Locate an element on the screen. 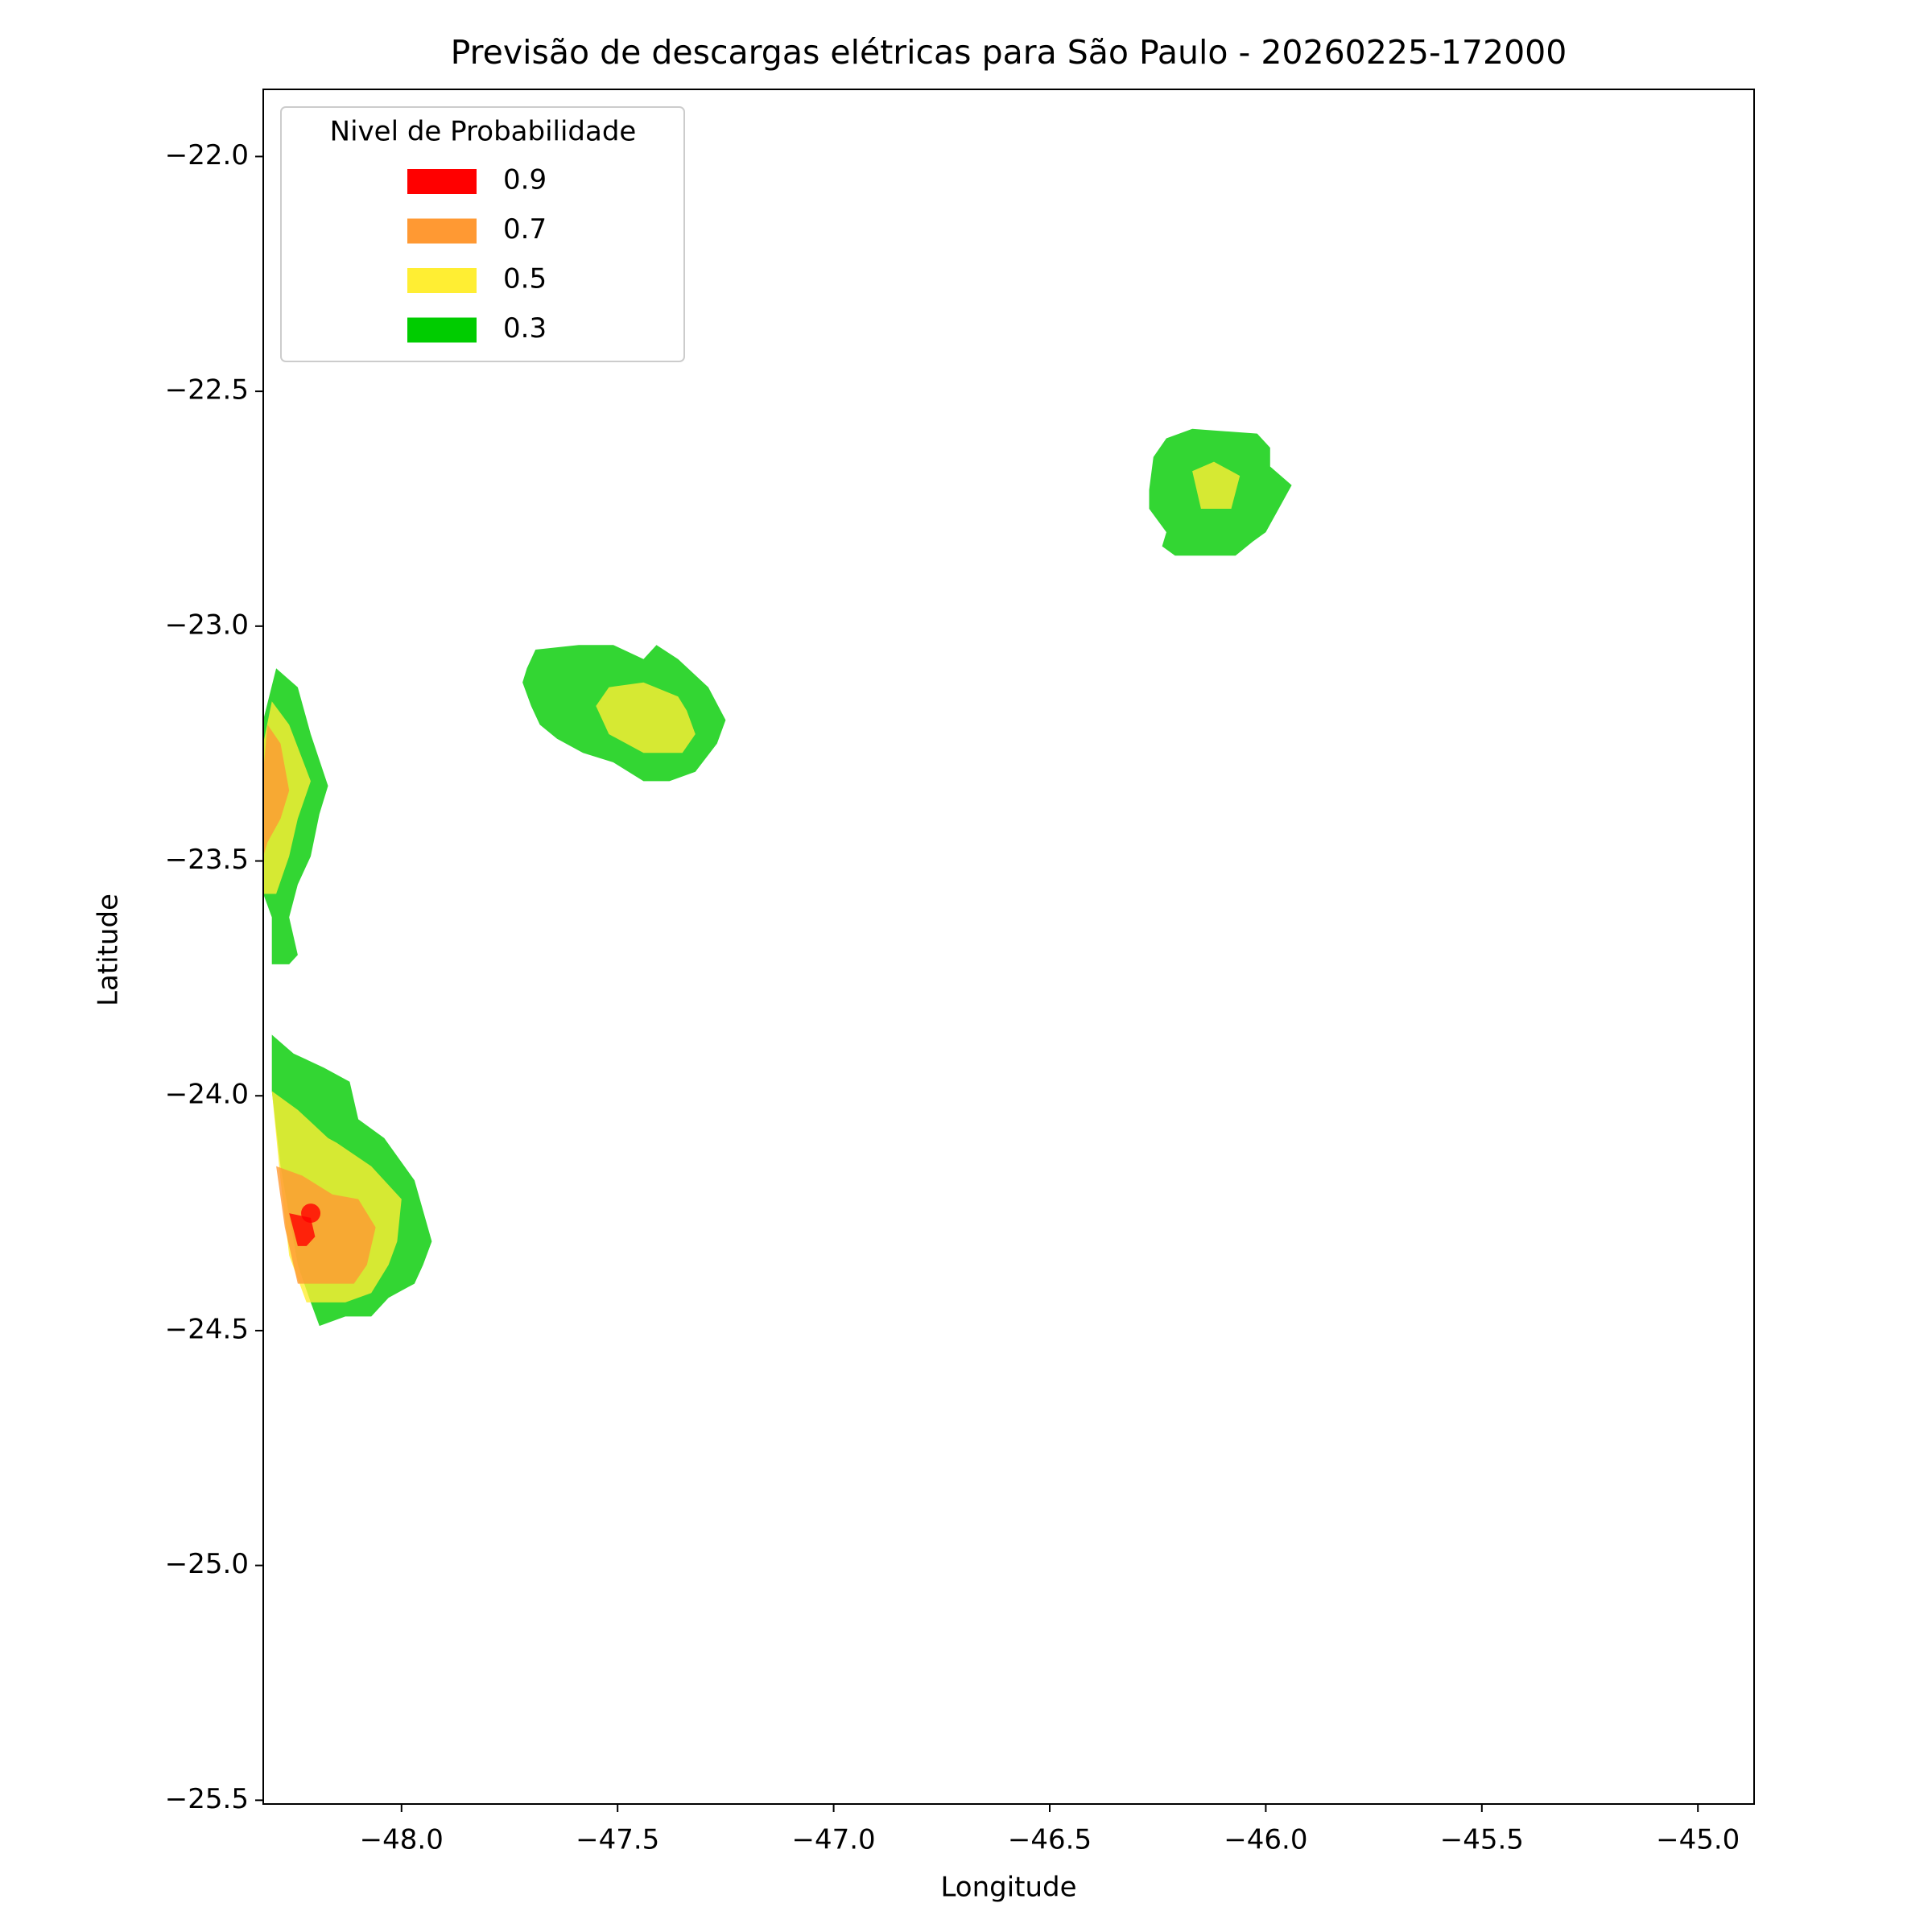 This screenshot has width=1932, height=1932. y-tick-label: −24.5 is located at coordinates (207, 1329).